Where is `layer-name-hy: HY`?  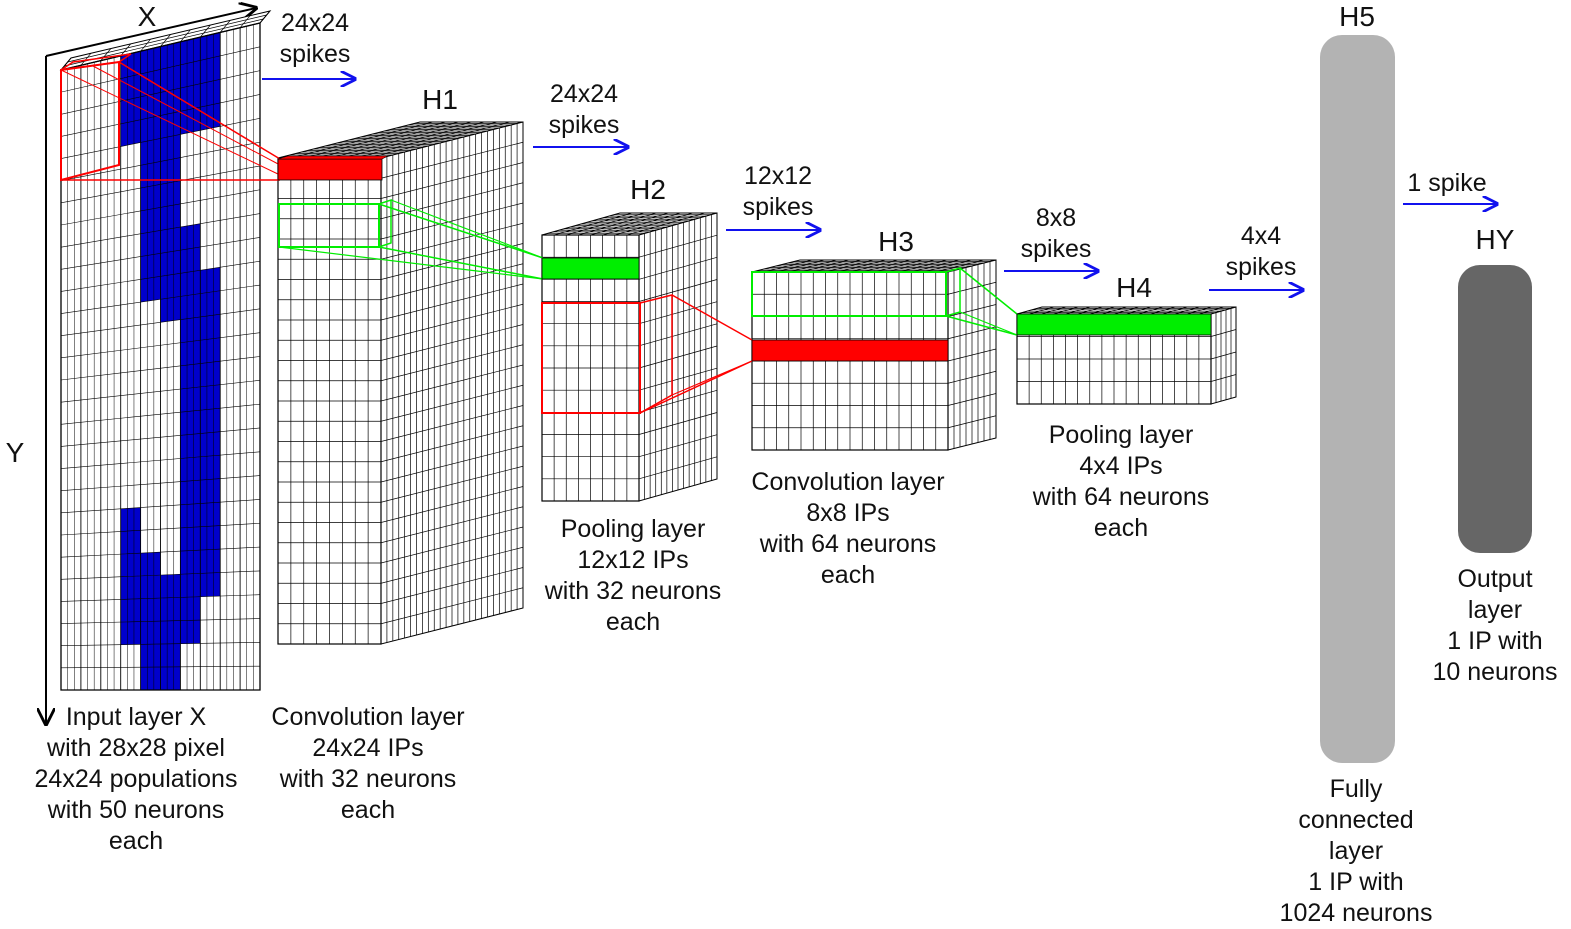 layer-name-hy: HY is located at coordinates (1495, 239).